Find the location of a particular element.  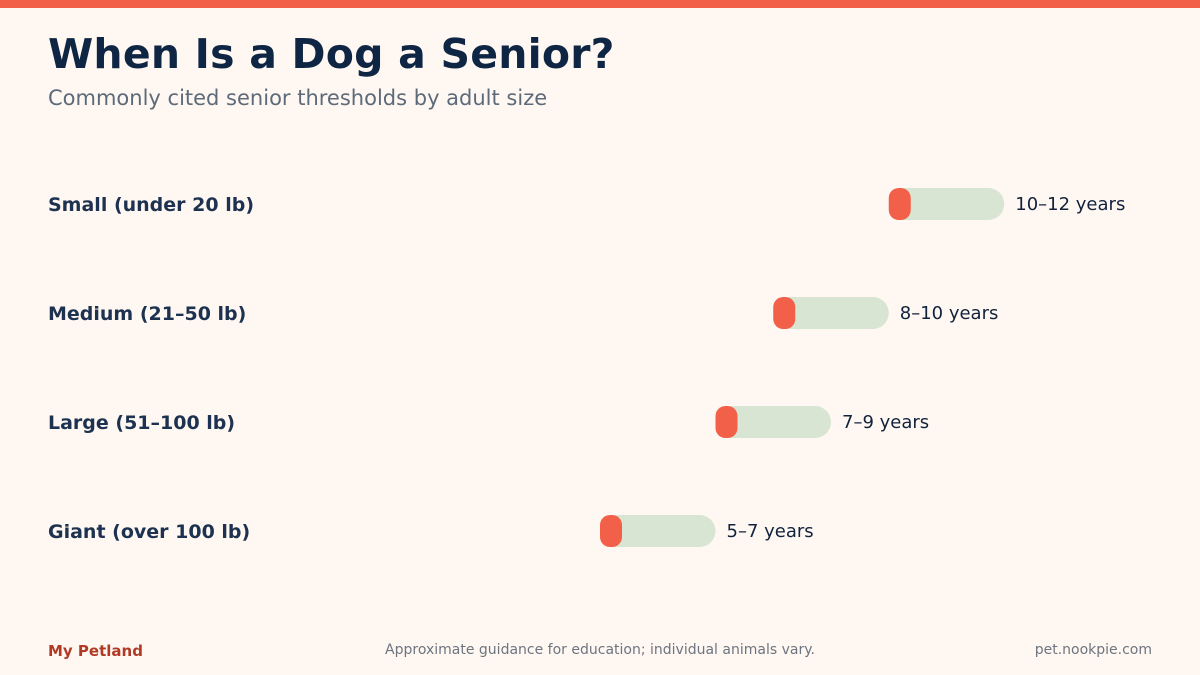

category-label: Giant (over 100 lb) is located at coordinates (149, 532).